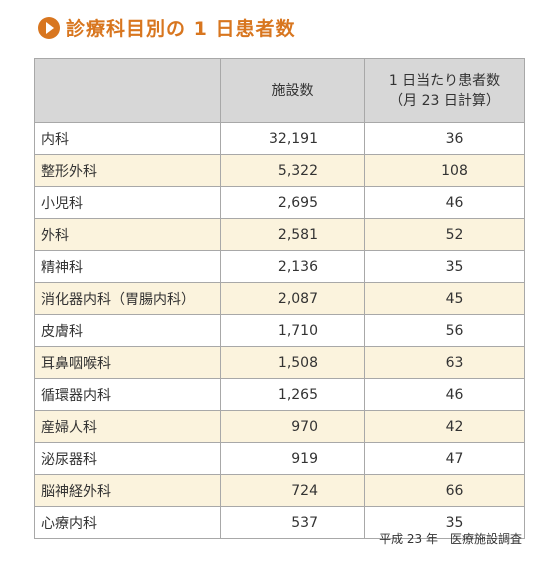  Describe the element at coordinates (450, 539) in the screenshot. I see `source-note: 平成 23 年 医療施設調査` at that location.